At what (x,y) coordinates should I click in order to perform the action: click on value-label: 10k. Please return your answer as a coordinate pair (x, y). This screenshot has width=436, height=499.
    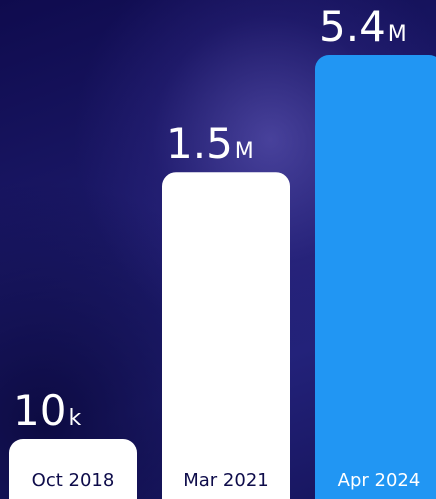
    Looking at the image, I should click on (47, 410).